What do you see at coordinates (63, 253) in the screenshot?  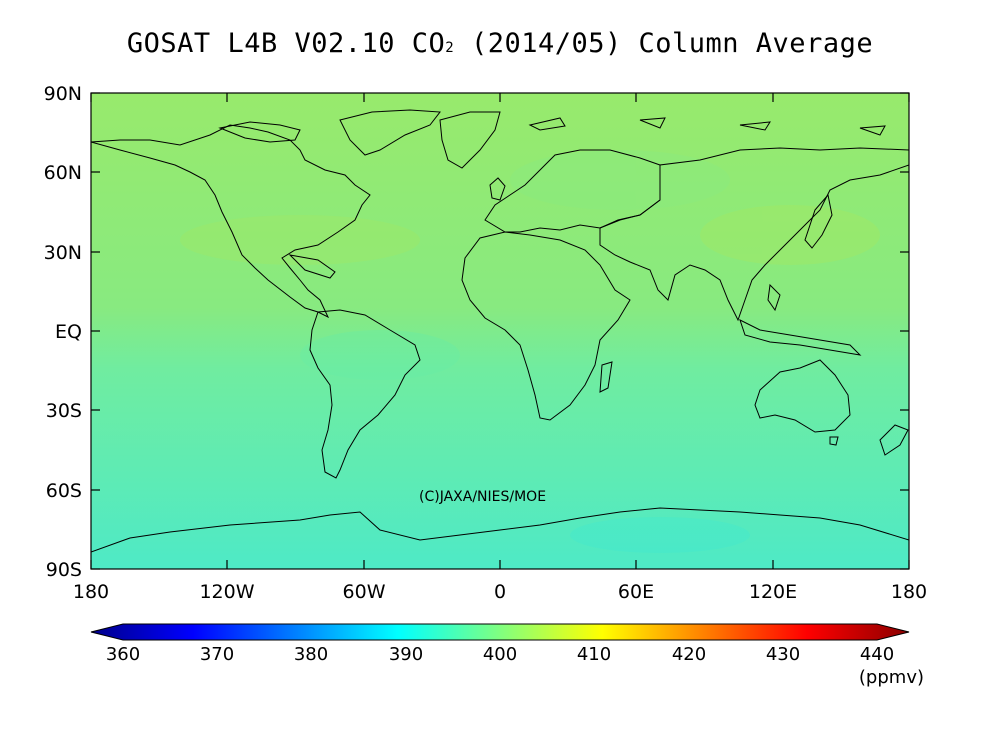 I see `lat-label-30n: 30N` at bounding box center [63, 253].